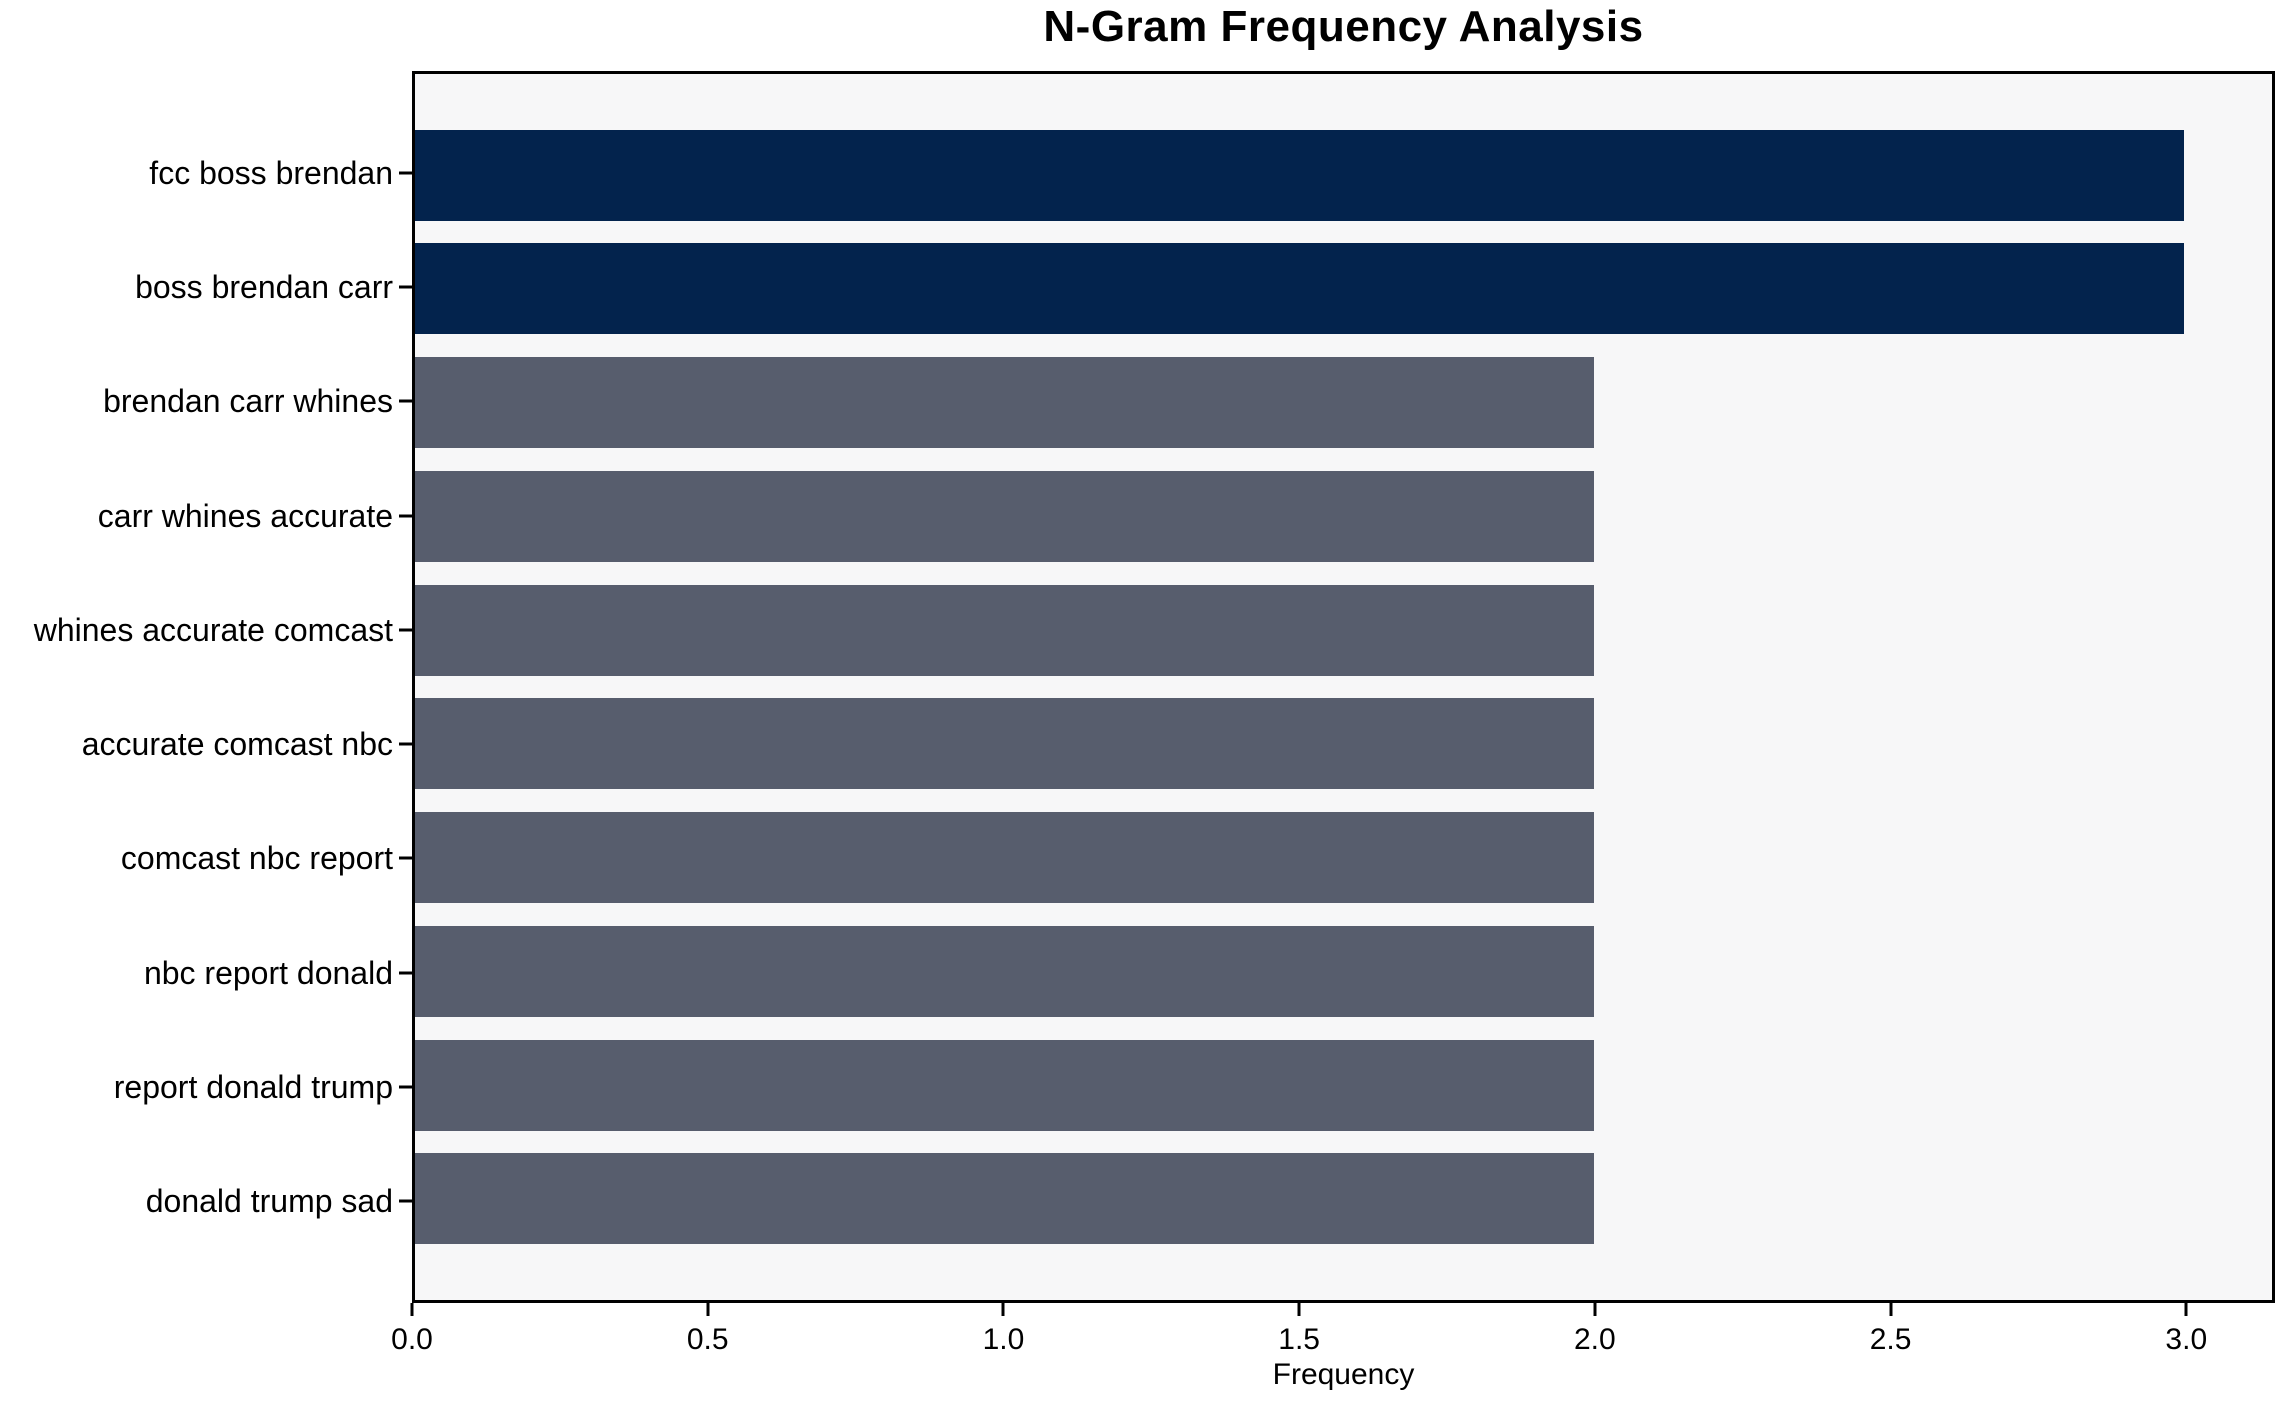 The height and width of the screenshot is (1414, 2293). I want to click on y-tick-label: whines accurate comcast, so click(213, 629).